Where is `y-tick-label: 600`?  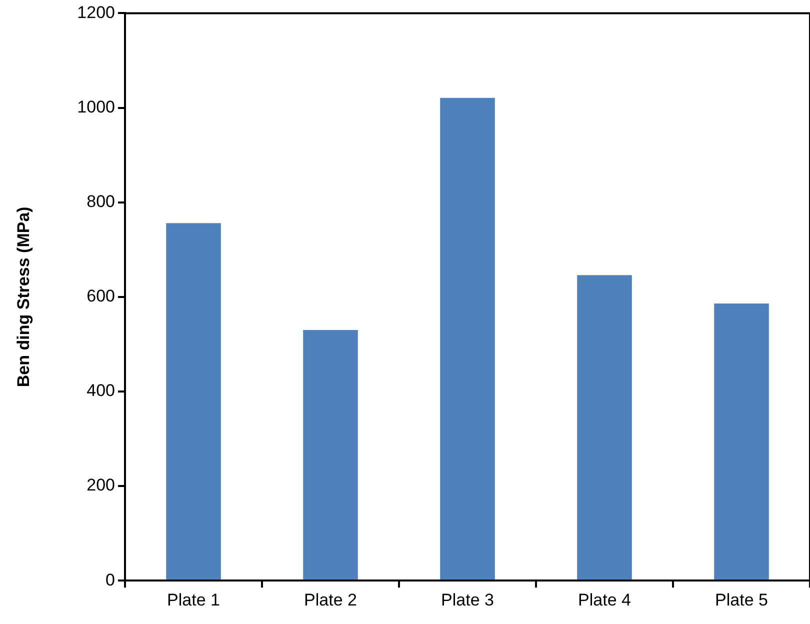
y-tick-label: 600 is located at coordinates (100, 296).